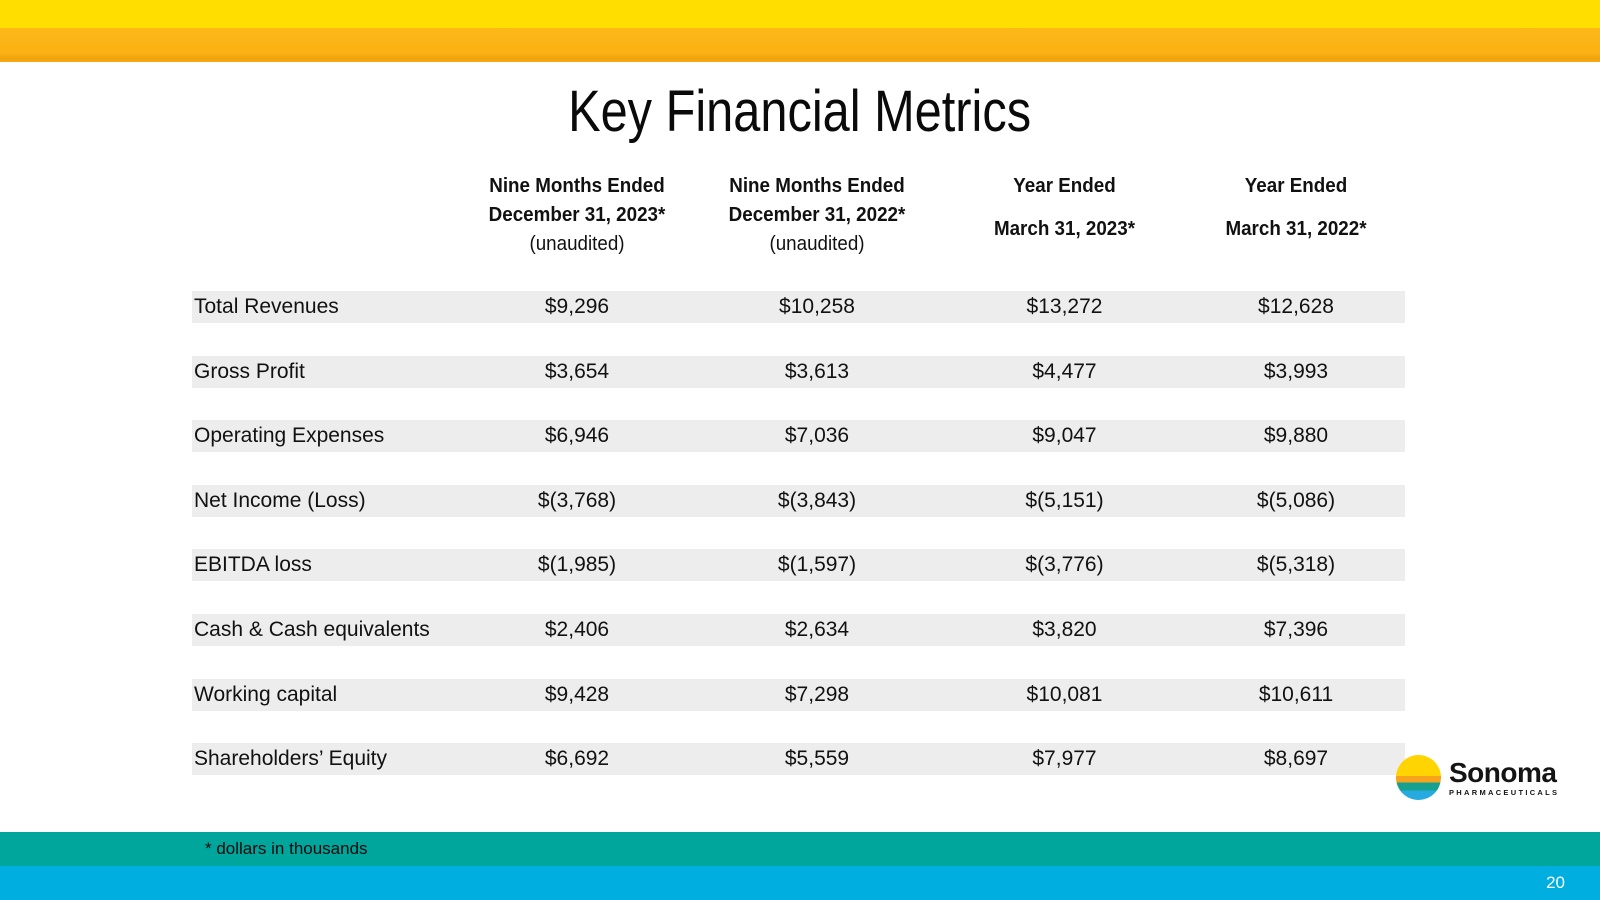  What do you see at coordinates (800, 14) in the screenshot?
I see `top-yellow-bar` at bounding box center [800, 14].